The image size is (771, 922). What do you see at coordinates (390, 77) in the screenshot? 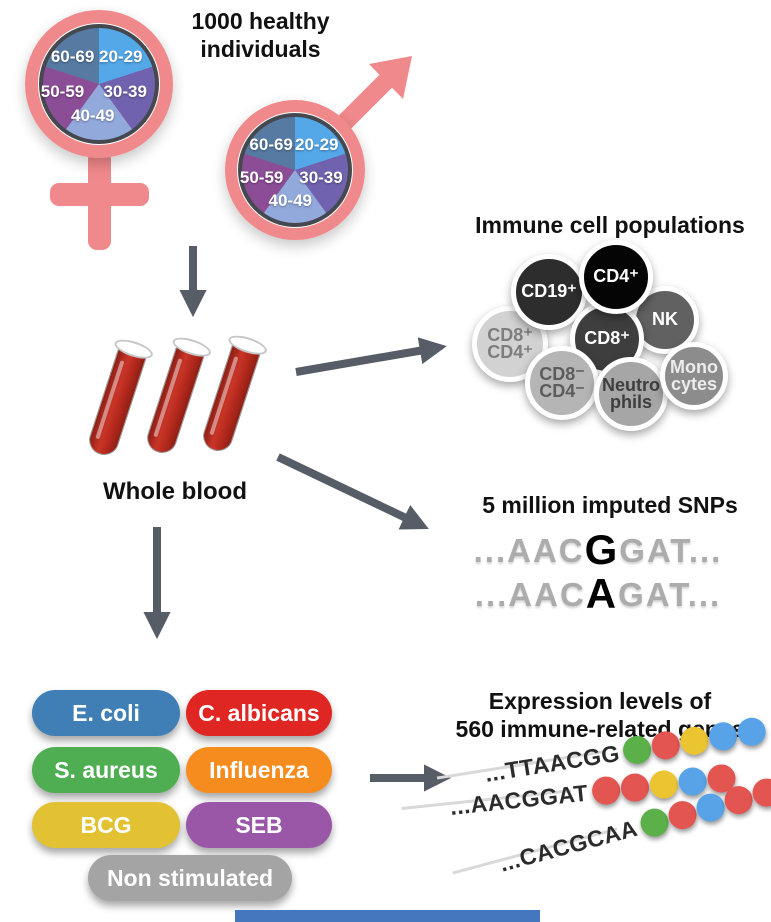
I see `male-arrow-head` at bounding box center [390, 77].